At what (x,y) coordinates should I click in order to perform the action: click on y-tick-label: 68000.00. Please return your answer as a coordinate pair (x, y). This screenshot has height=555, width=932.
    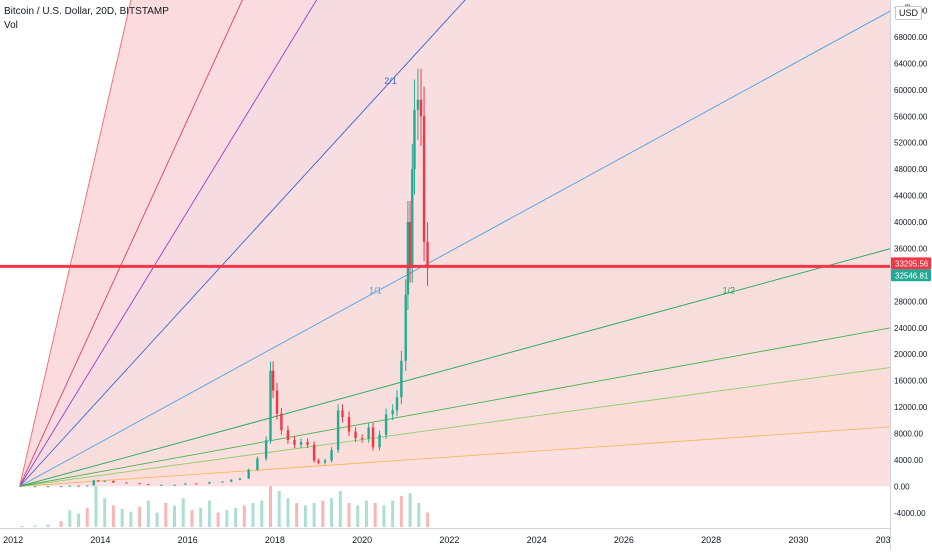
    Looking at the image, I should click on (911, 37).